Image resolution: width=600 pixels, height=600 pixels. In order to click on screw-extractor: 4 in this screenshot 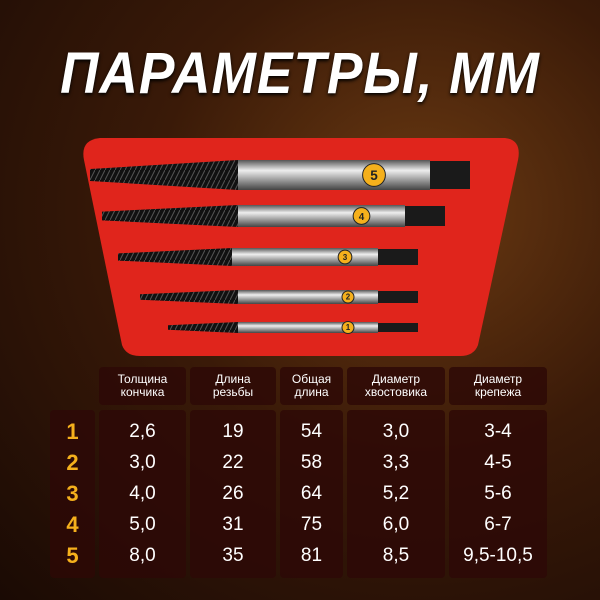, I will do `click(273, 216)`.